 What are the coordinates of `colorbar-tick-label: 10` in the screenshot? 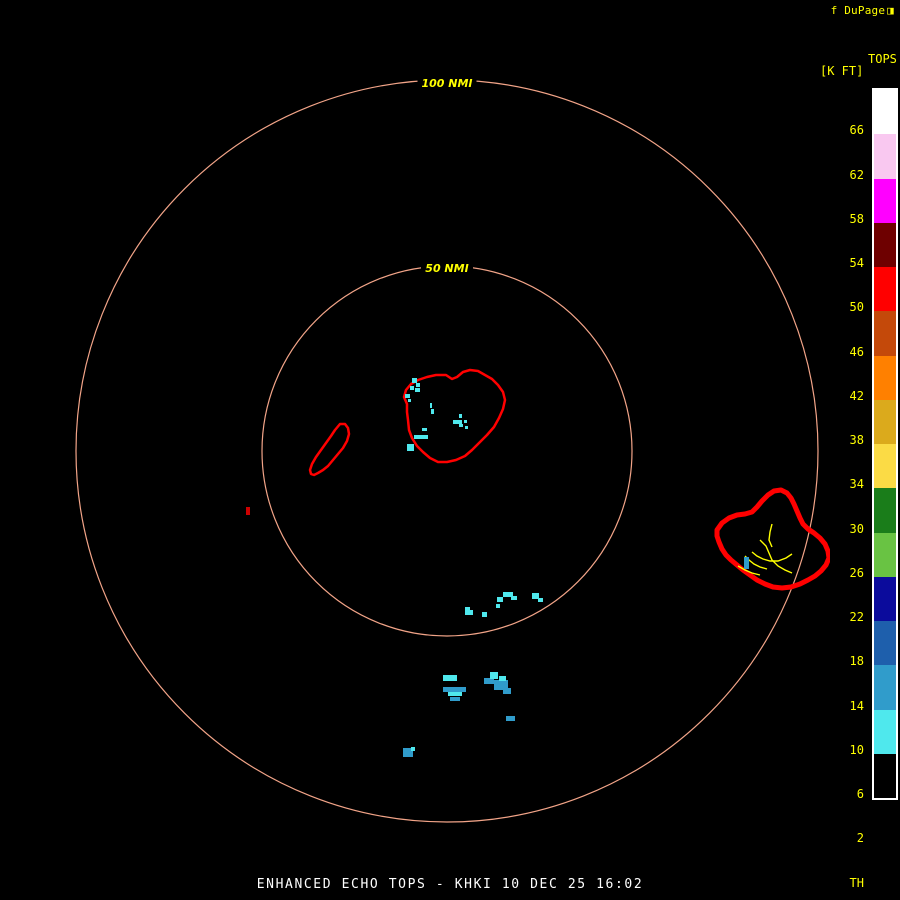 It's located at (856, 749).